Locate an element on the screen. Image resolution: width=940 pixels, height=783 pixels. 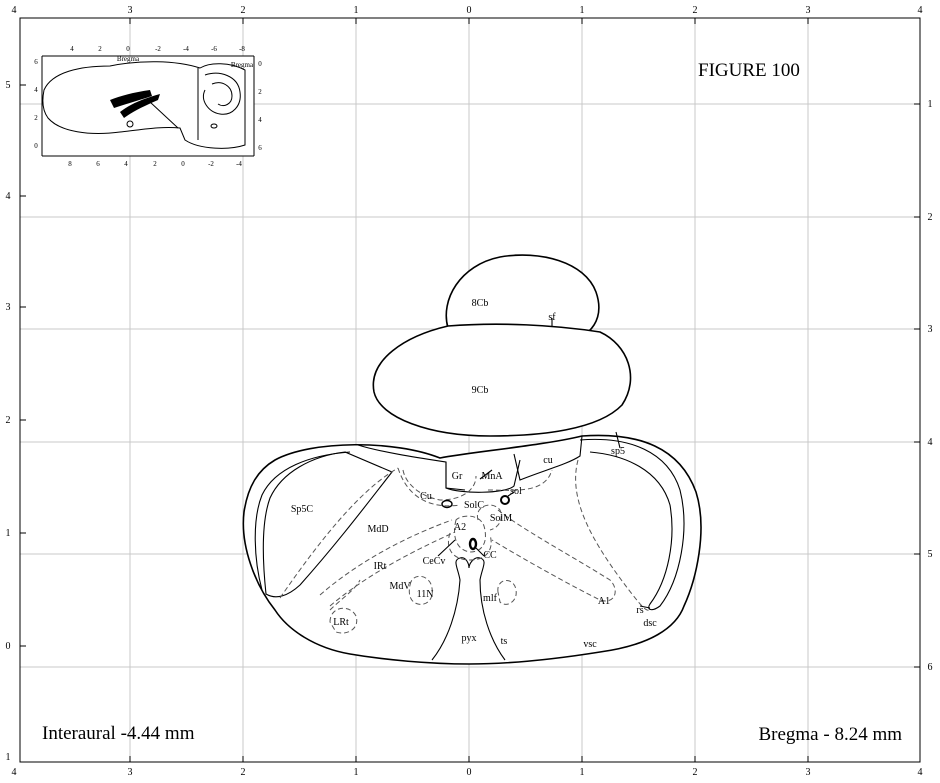
label-sp5: sp5 is located at coordinates (618, 451).